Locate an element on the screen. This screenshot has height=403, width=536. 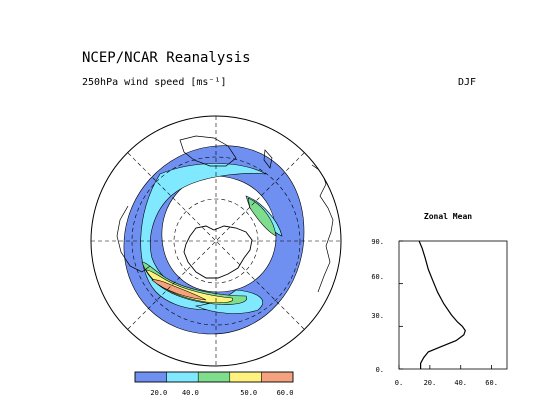
zonal-mean-line is located at coordinates (442, 304).